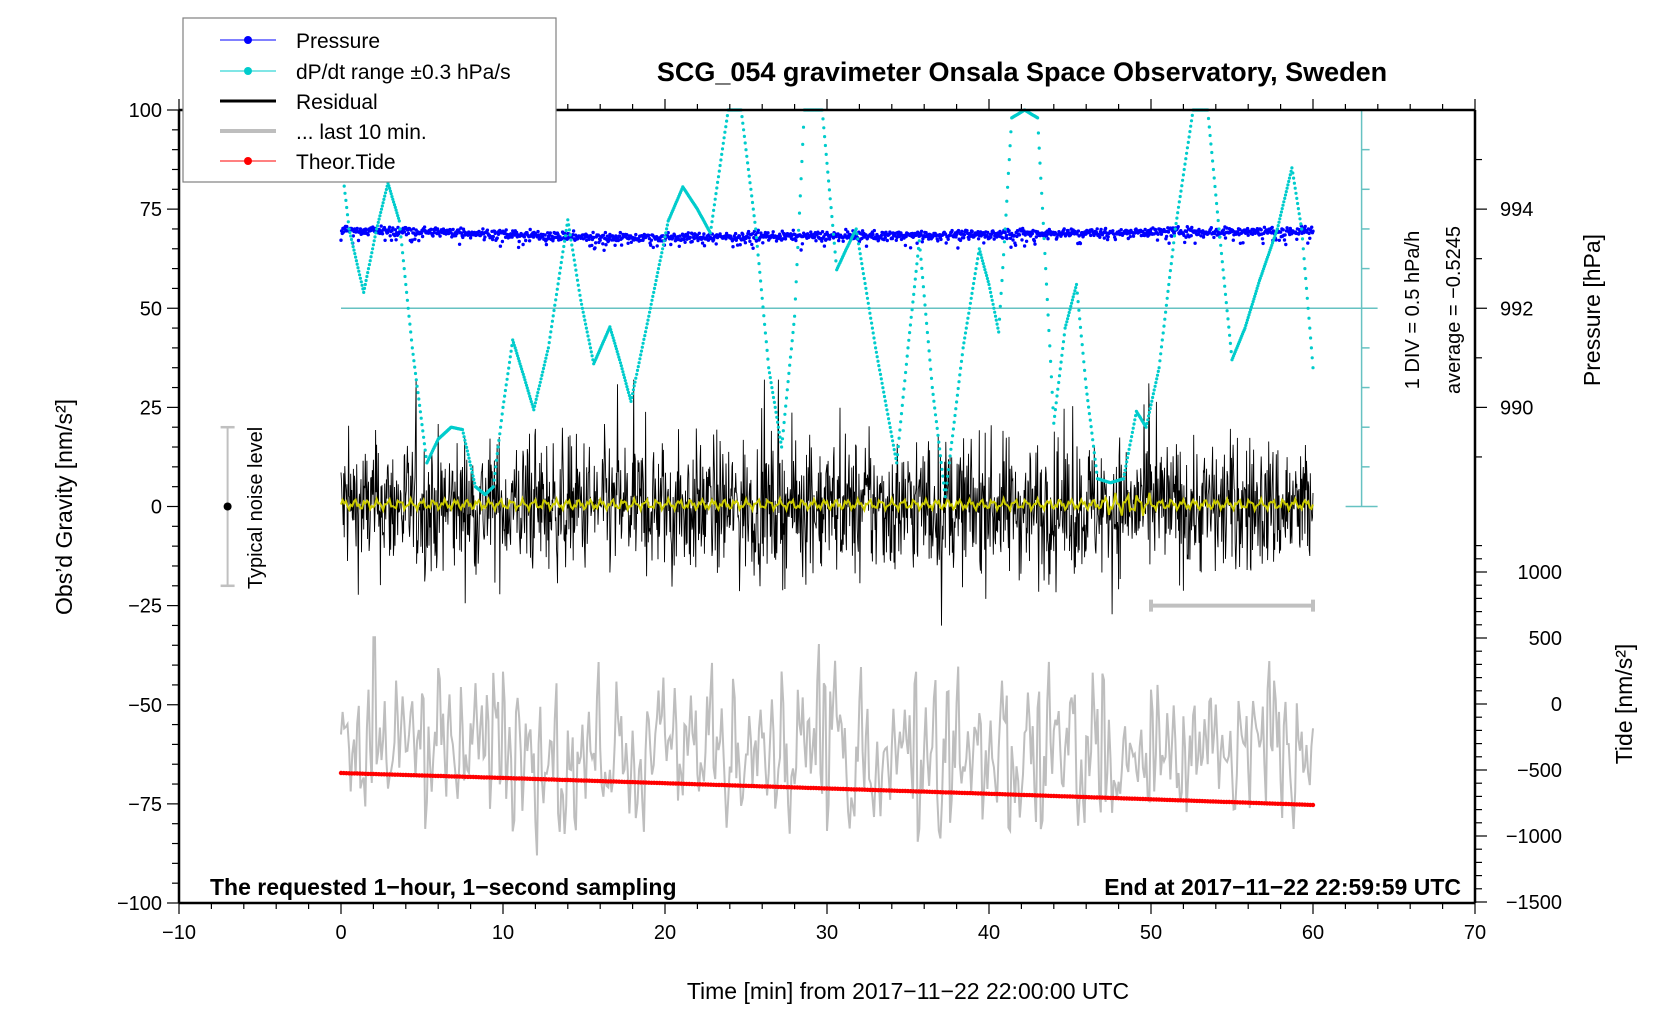 The image size is (1676, 1020). I want to click on legend-entry-residual: Residual, so click(299, 102).